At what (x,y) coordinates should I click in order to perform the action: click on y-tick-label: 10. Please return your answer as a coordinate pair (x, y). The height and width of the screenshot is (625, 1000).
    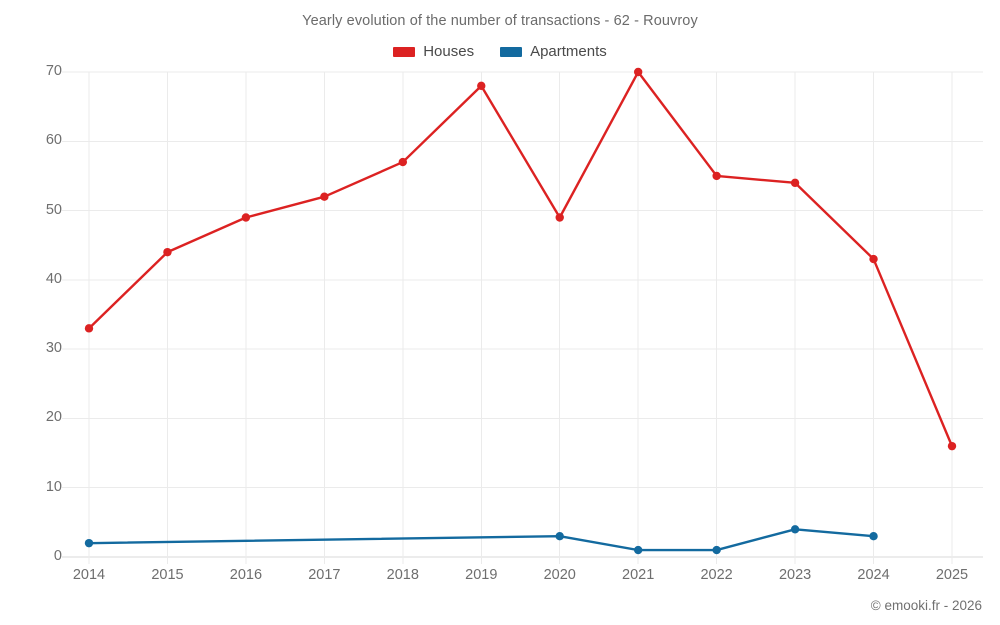
    Looking at the image, I should click on (53, 486).